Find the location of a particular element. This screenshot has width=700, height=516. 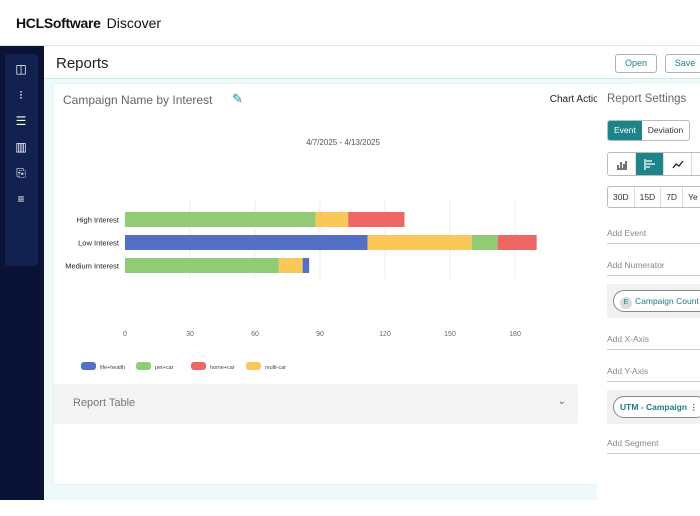

x-tick-label: 60 is located at coordinates (255, 334).